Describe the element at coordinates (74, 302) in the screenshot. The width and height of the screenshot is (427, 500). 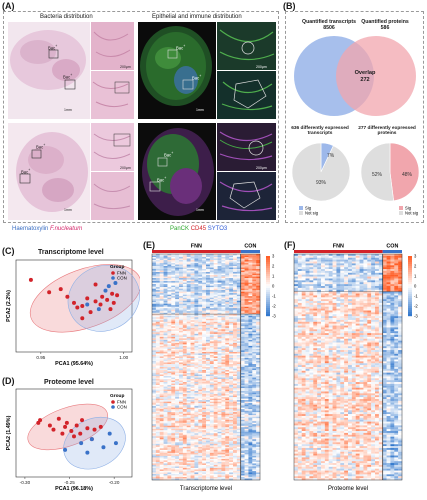
I see `point-fnn` at that location.